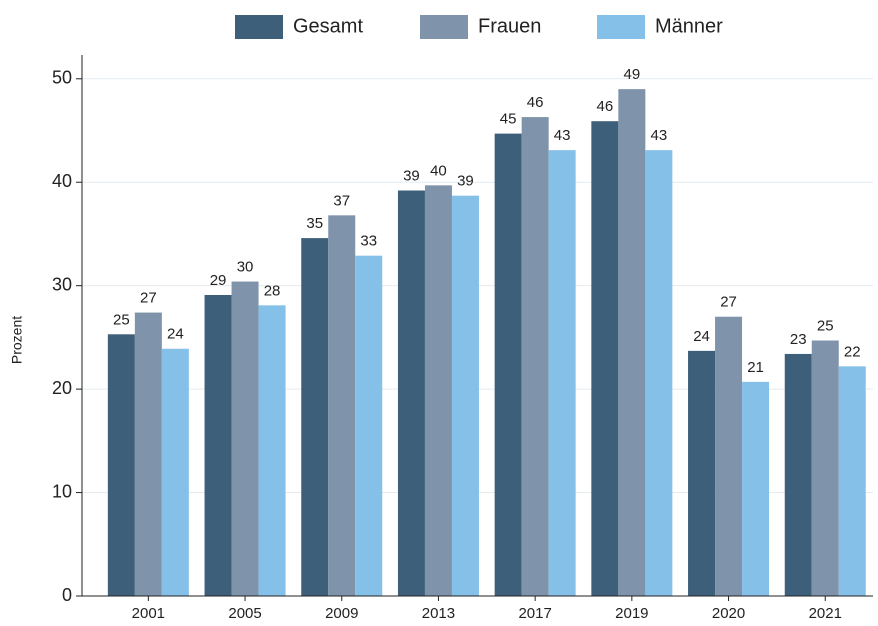 This screenshot has height=626, width=878. Describe the element at coordinates (689, 26) in the screenshot. I see `legend-label: Männer` at that location.